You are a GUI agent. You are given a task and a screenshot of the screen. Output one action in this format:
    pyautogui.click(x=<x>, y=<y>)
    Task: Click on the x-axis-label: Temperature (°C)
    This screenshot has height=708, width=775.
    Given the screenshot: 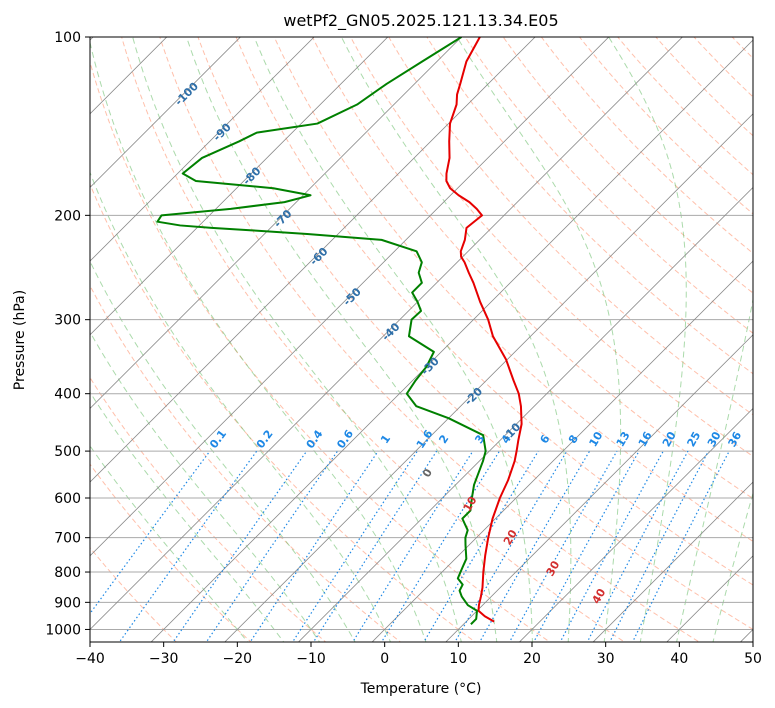 What is the action you would take?
    pyautogui.click(x=421, y=689)
    